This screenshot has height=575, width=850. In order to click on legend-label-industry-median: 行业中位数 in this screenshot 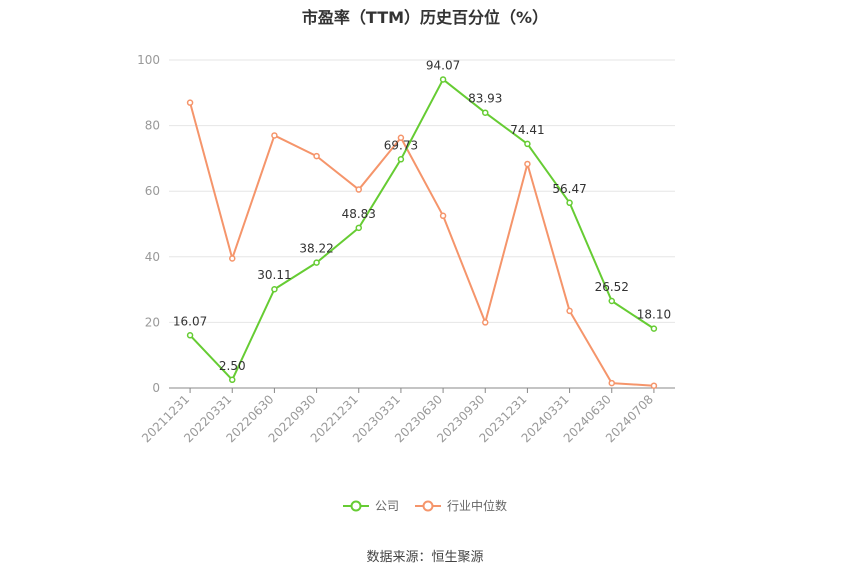, I will do `click(477, 506)`.